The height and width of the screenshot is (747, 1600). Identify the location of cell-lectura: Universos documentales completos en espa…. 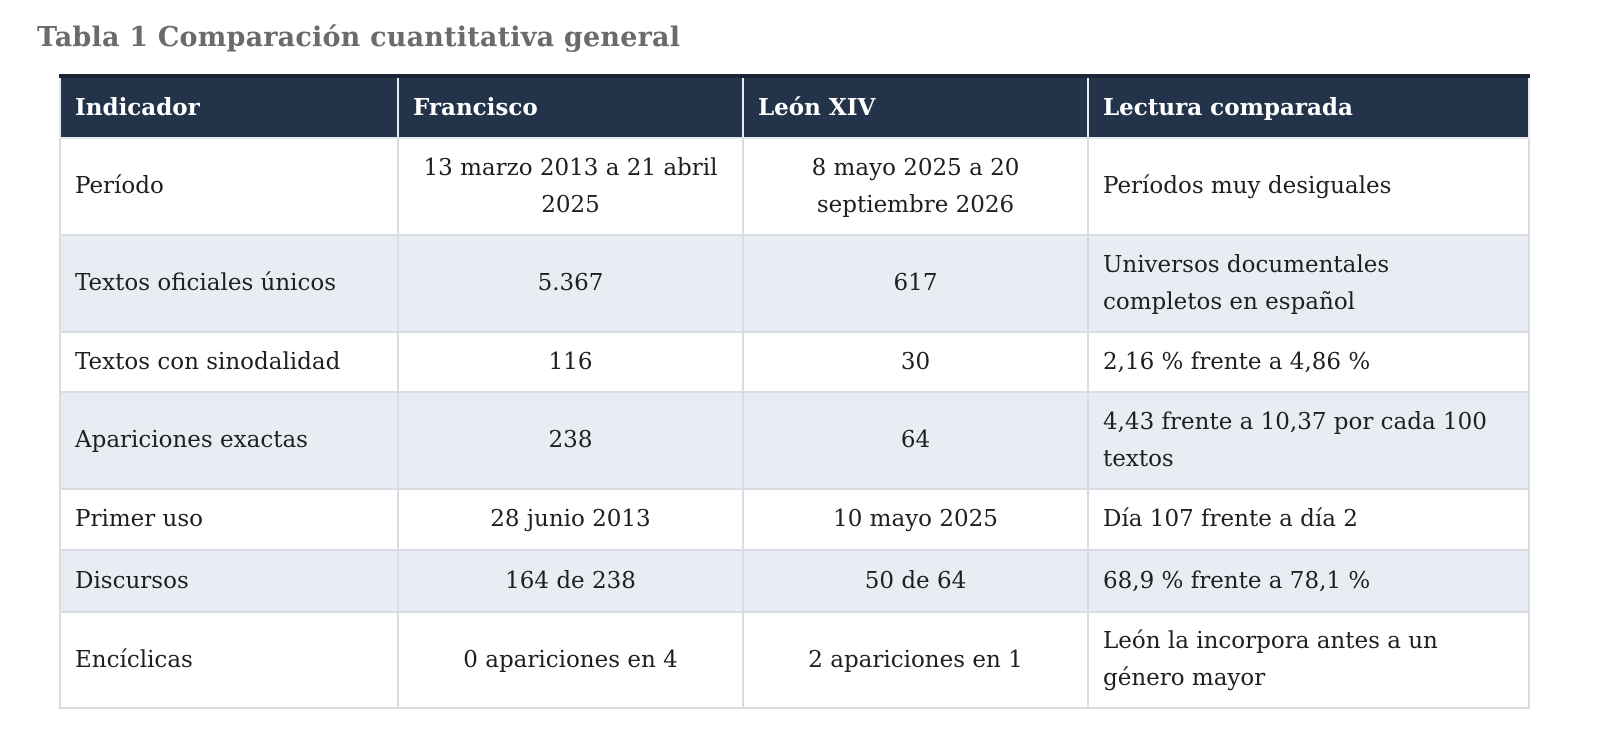
(1308, 283).